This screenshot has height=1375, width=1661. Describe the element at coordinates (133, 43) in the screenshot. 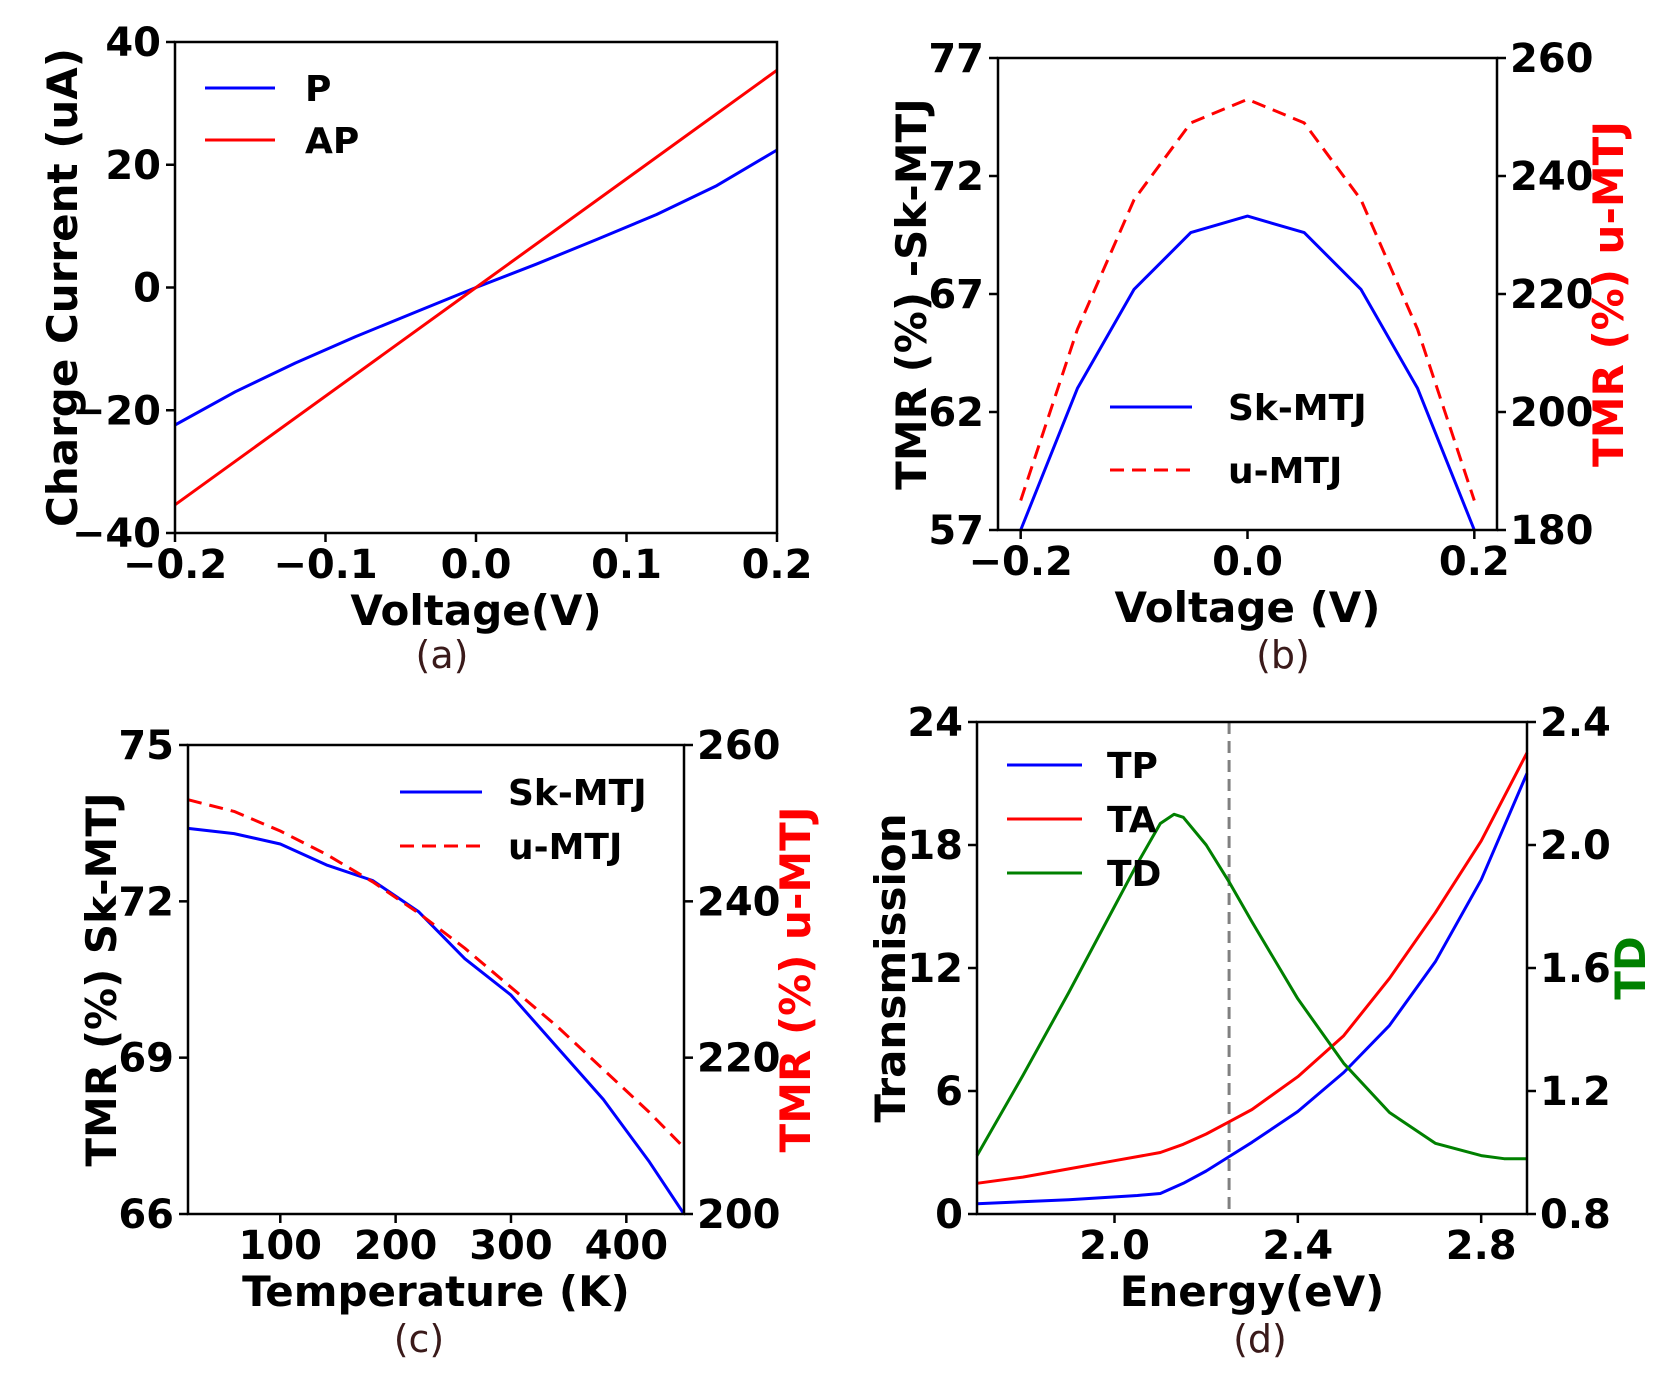

I see `y-tick-label: 40` at that location.